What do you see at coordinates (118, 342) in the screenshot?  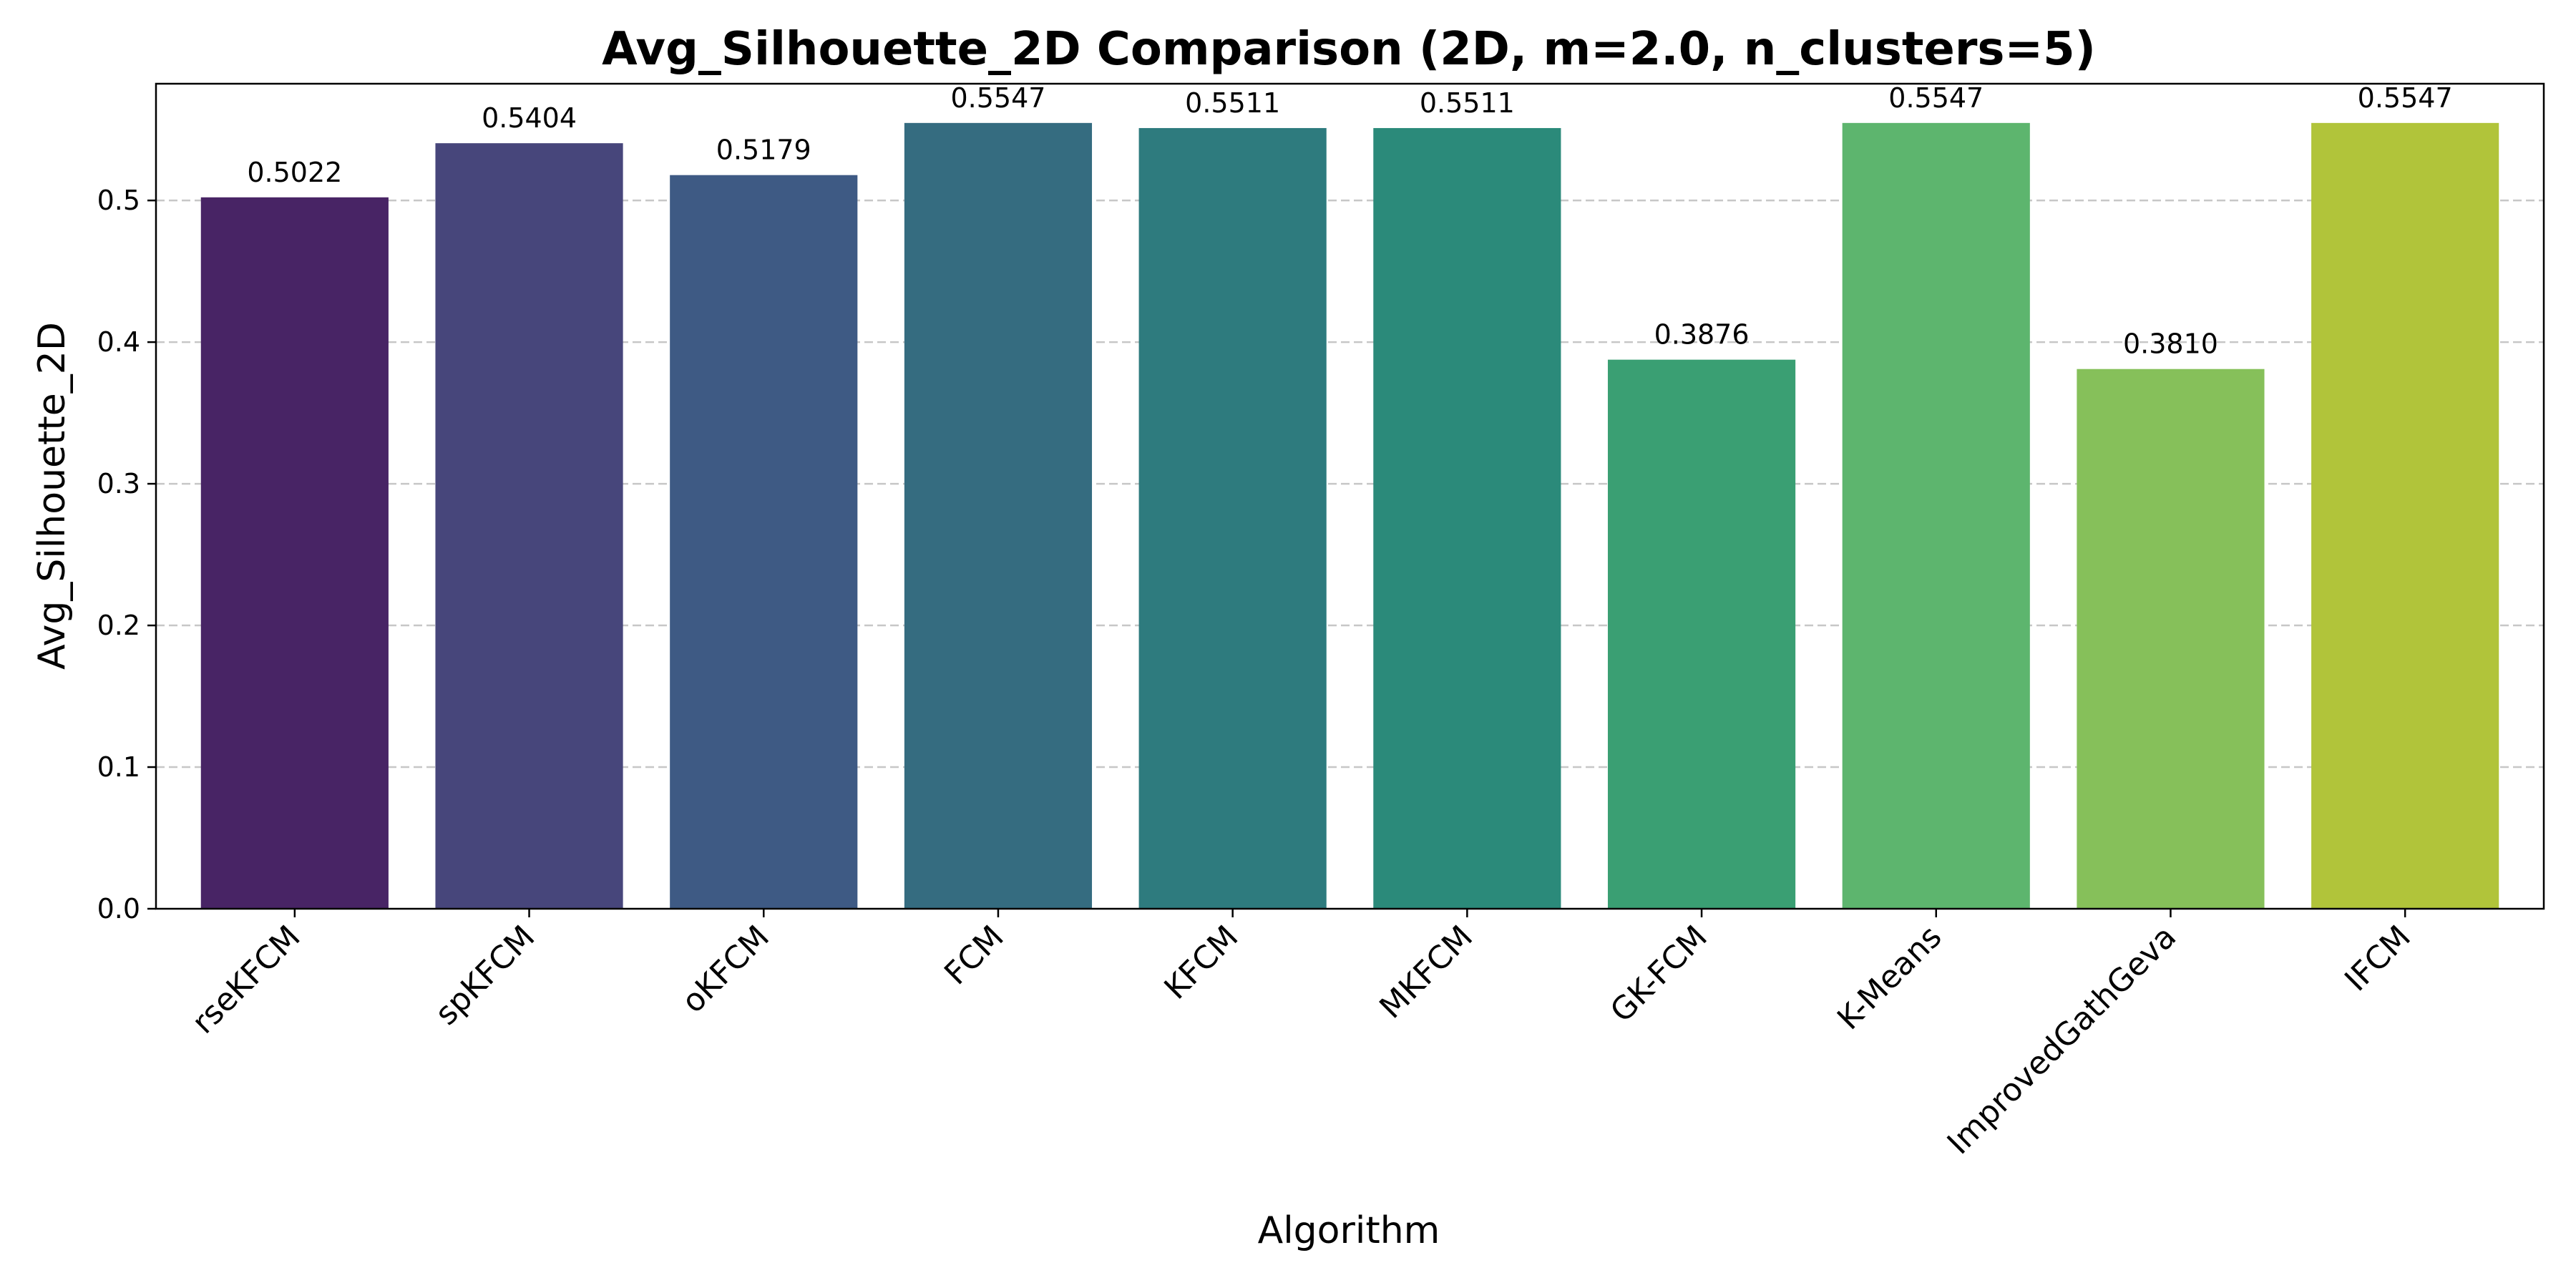 I see `y-tick-label: 0.4` at bounding box center [118, 342].